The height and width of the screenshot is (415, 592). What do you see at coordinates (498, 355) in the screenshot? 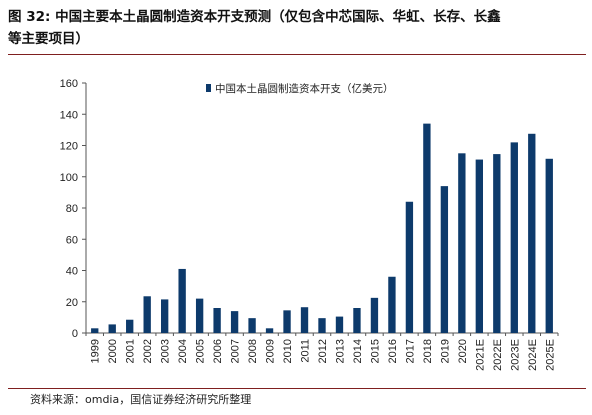
I see `x-tick-label: 2022E` at bounding box center [498, 355].